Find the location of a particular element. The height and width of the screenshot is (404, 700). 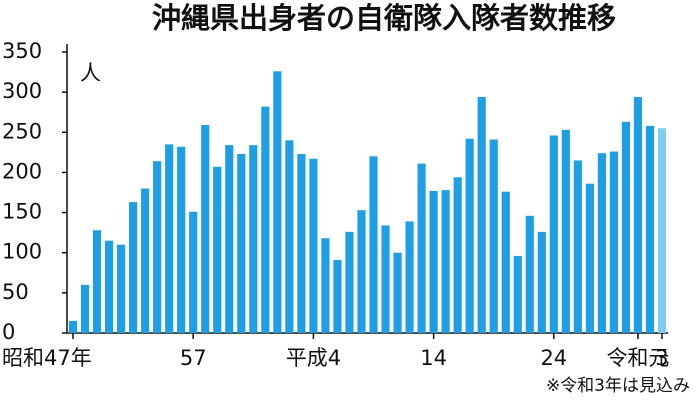

y-tick-label: 150 is located at coordinates (22, 212).